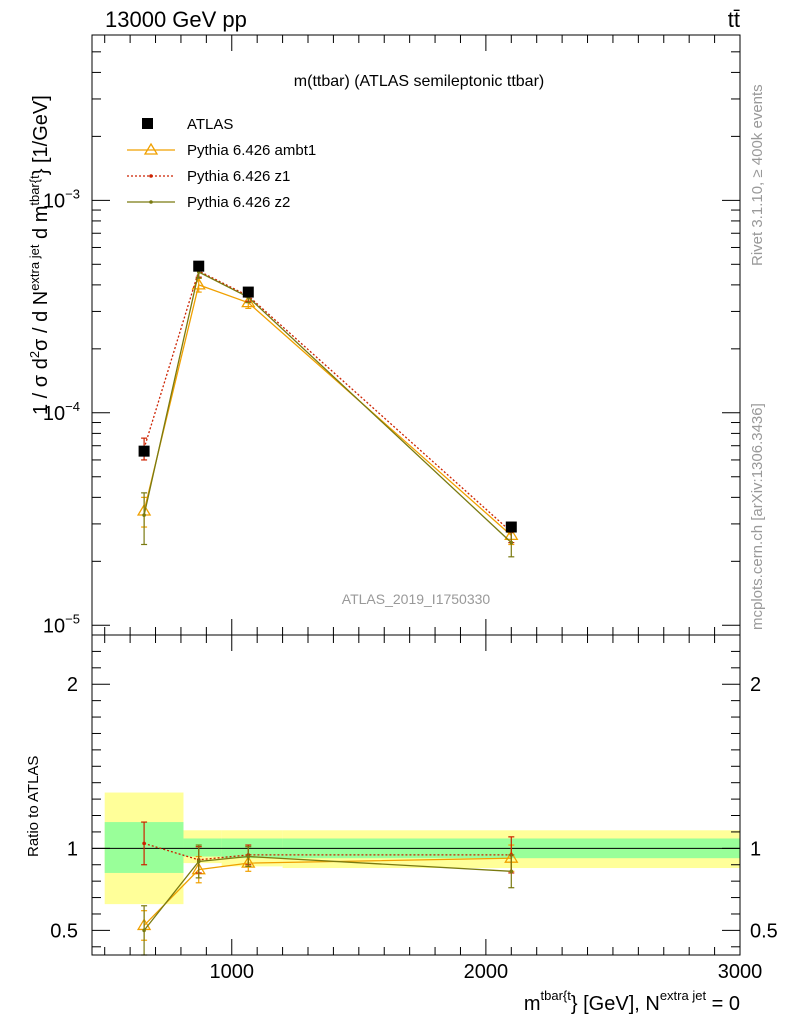  I want to click on series-line-ambt1, so click(327, 410).